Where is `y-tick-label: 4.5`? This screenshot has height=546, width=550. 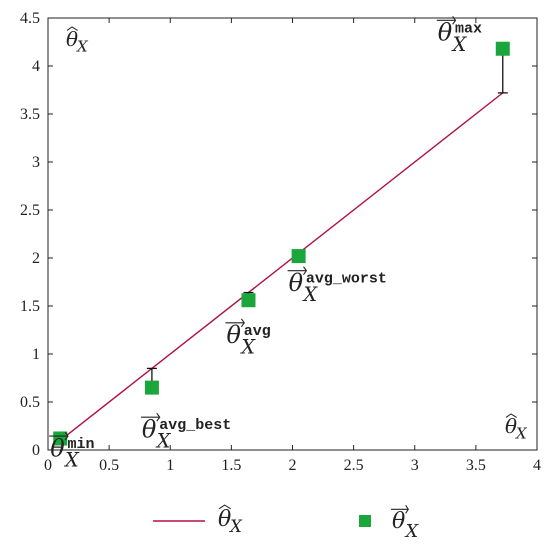 y-tick-label: 4.5 is located at coordinates (30, 18).